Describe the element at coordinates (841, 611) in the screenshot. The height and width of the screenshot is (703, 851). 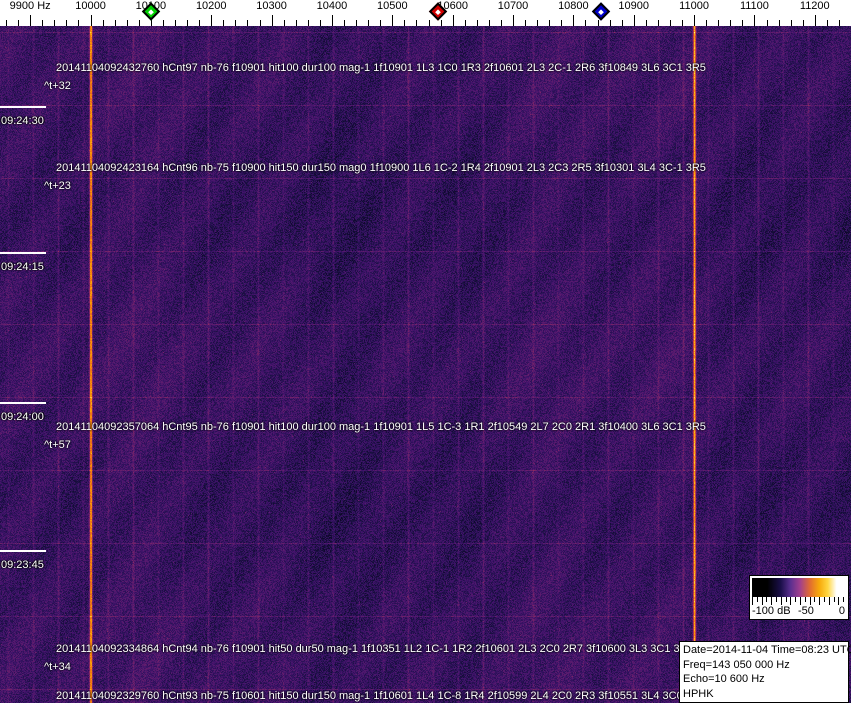
I see `legend-label-max: 0` at that location.